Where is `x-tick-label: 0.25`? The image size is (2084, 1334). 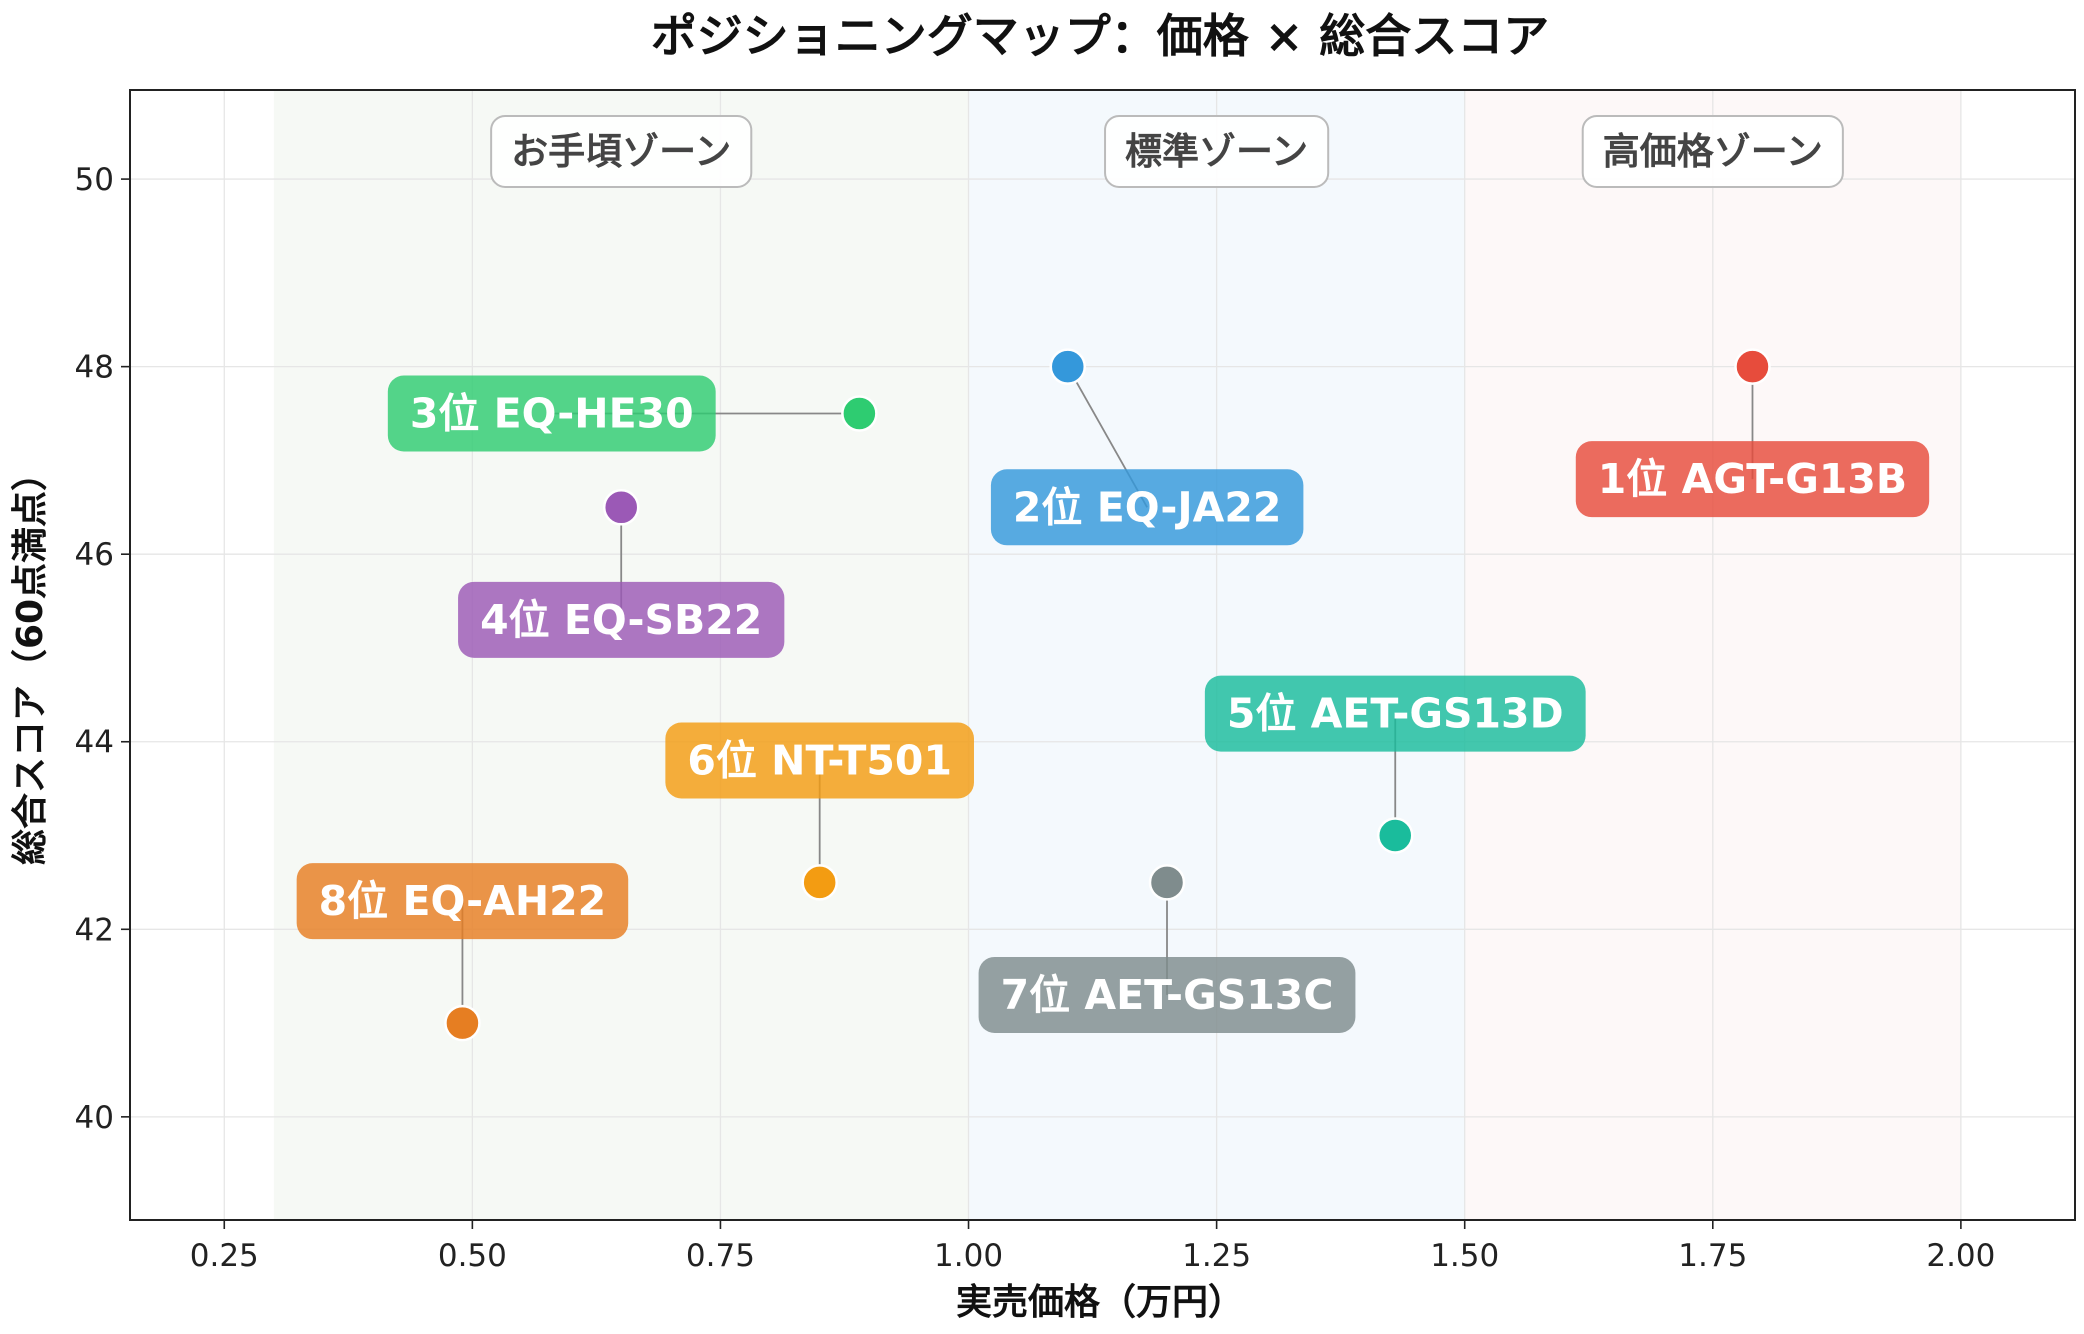 x-tick-label: 0.25 is located at coordinates (224, 1256).